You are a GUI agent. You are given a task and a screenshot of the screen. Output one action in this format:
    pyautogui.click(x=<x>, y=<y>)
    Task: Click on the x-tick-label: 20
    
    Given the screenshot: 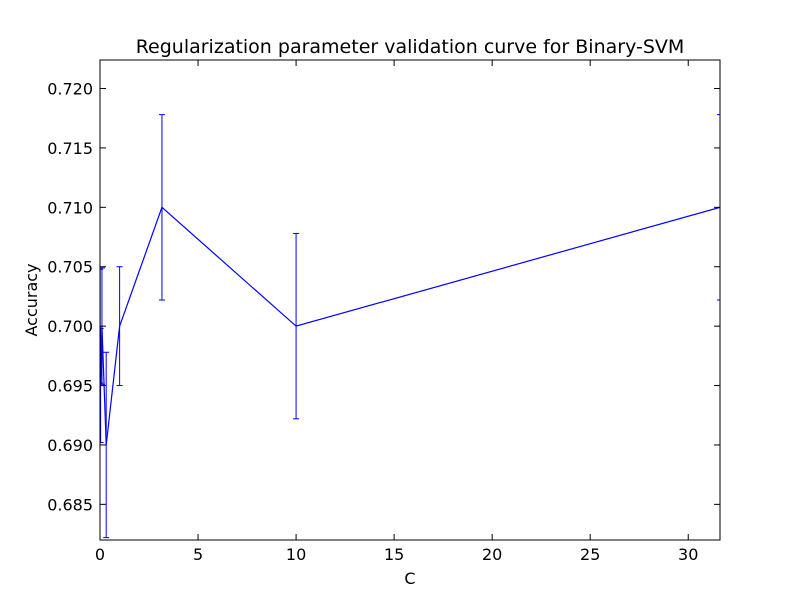 What is the action you would take?
    pyautogui.click(x=492, y=554)
    